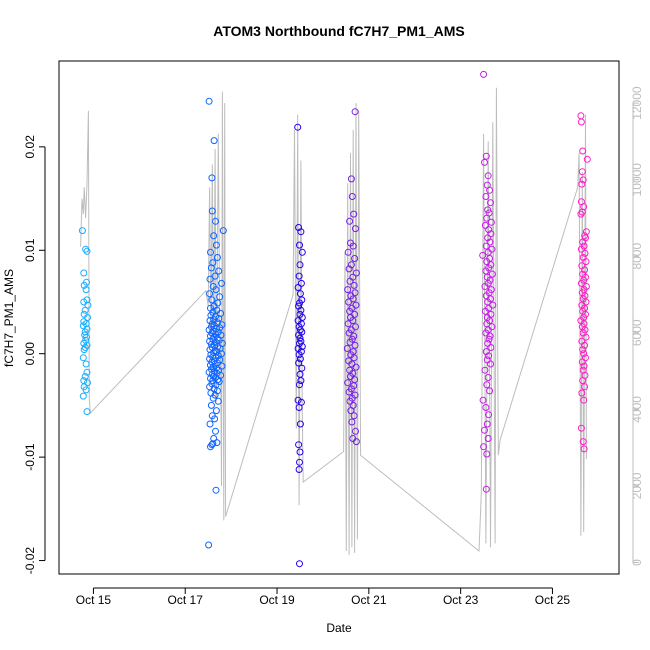 This screenshot has width=650, height=650. I want to click on y-tick-label-2: 0.00, so click(30, 354).